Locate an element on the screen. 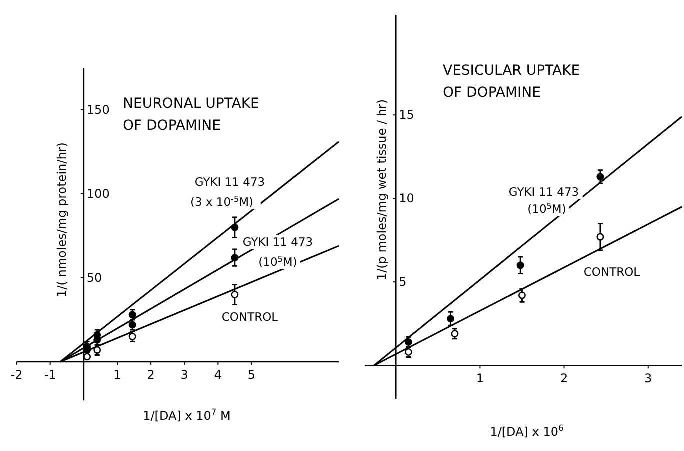 Image resolution: width=684 pixels, height=451 pixels. y-tick-label: 100 is located at coordinates (98, 193).